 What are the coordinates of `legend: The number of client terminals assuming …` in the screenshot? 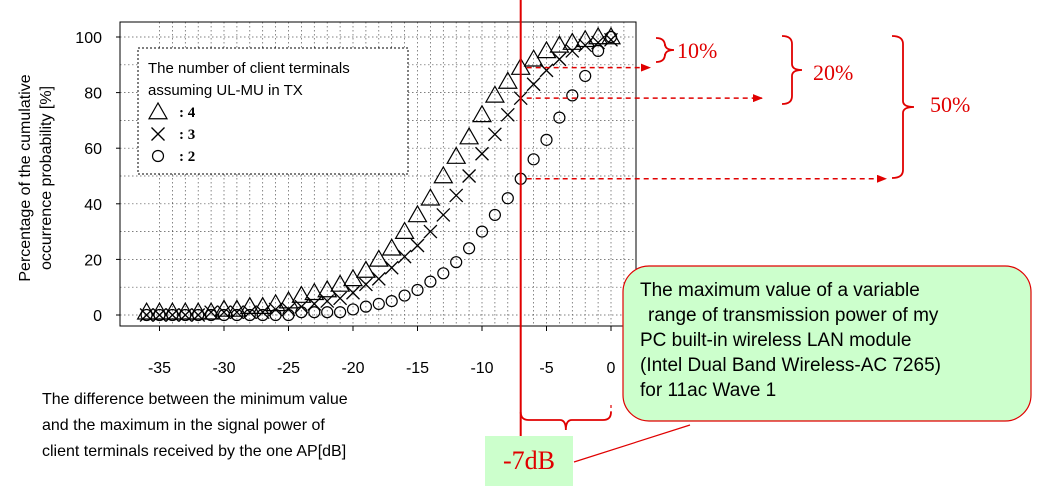 It's located at (273, 111).